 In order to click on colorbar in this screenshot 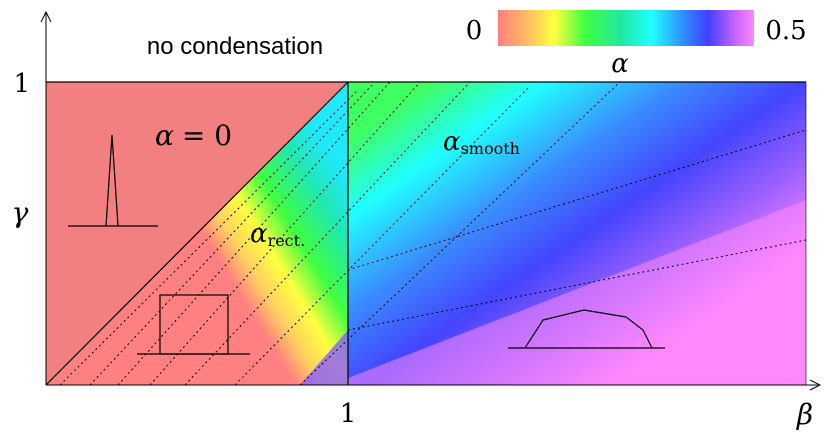, I will do `click(626, 28)`.